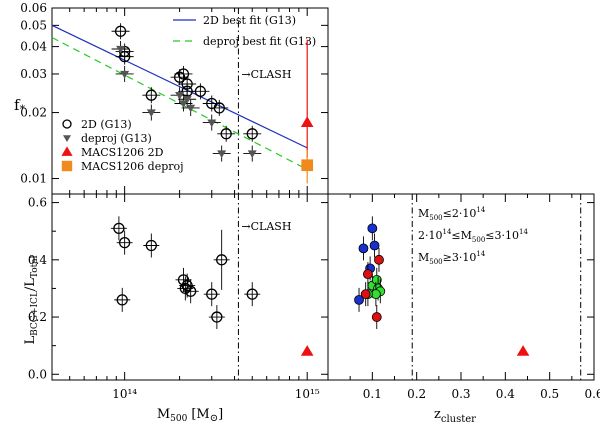  Describe the element at coordinates (37, 317) in the screenshot. I see `bl-ytick-label: 0.2` at that location.